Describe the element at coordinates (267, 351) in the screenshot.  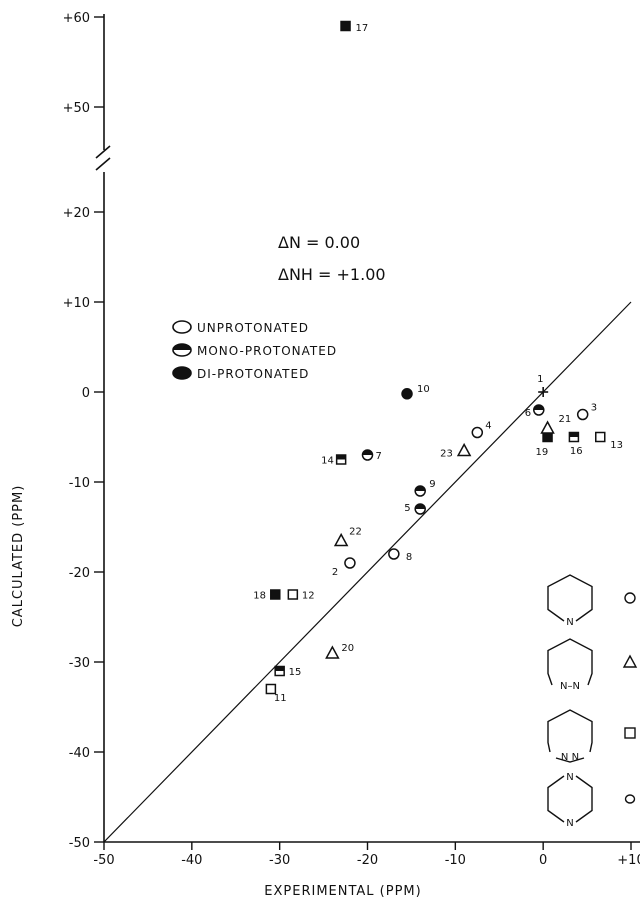
I see `legend-label: MONO-PROTONATED` at that location.